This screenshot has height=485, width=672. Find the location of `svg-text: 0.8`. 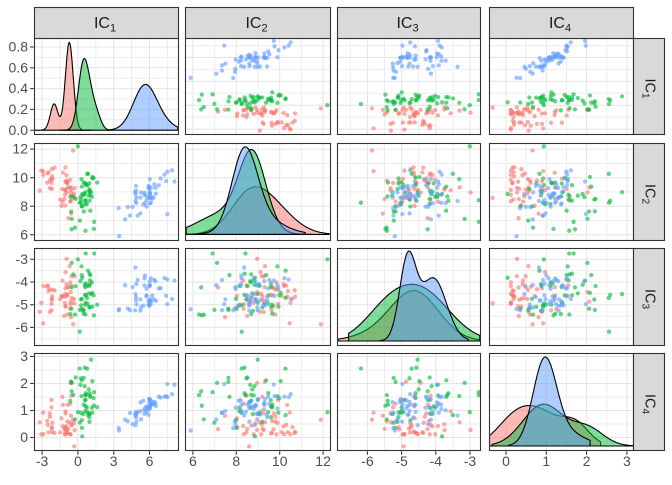

svg-text: 0.8 is located at coordinates (19, 47).